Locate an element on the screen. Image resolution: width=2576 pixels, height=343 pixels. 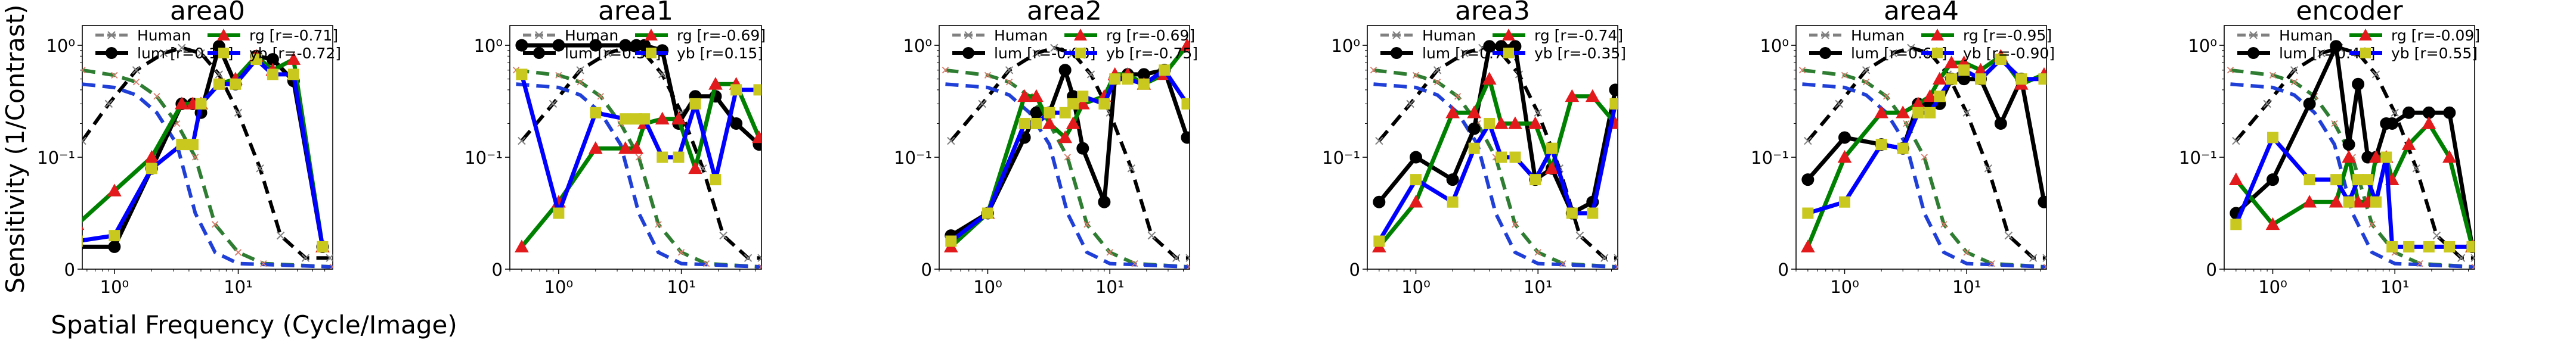
legend-yb-label: yb [r=-0.72] is located at coordinates (295, 54).